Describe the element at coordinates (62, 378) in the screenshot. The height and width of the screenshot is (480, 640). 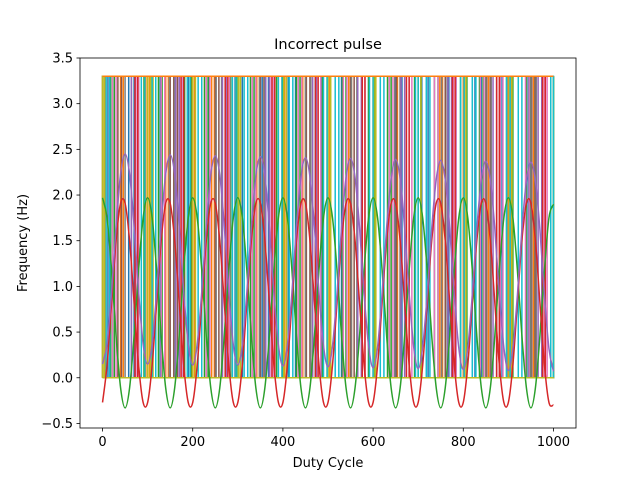
I see `y-tick-label: 0.0` at that location.